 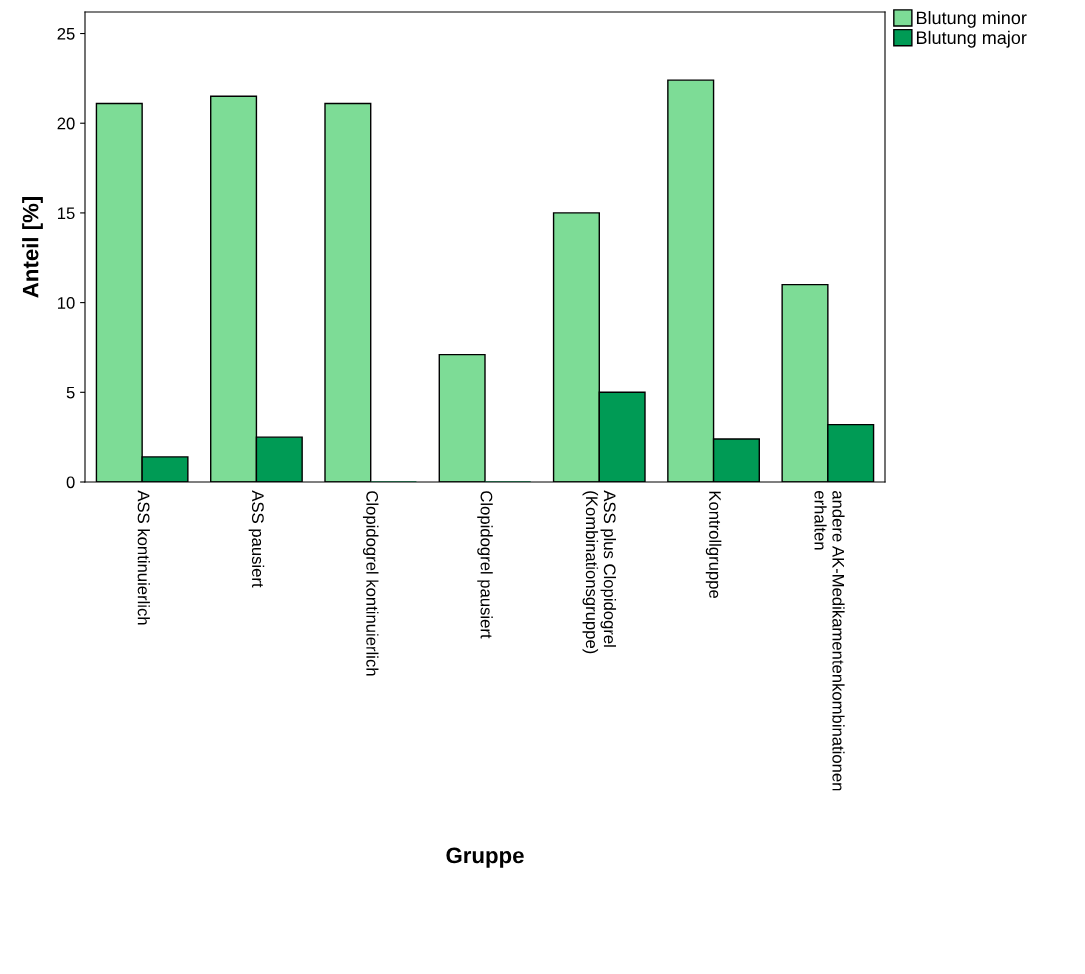 I want to click on legend-label: Blutung major, so click(x=971, y=39).